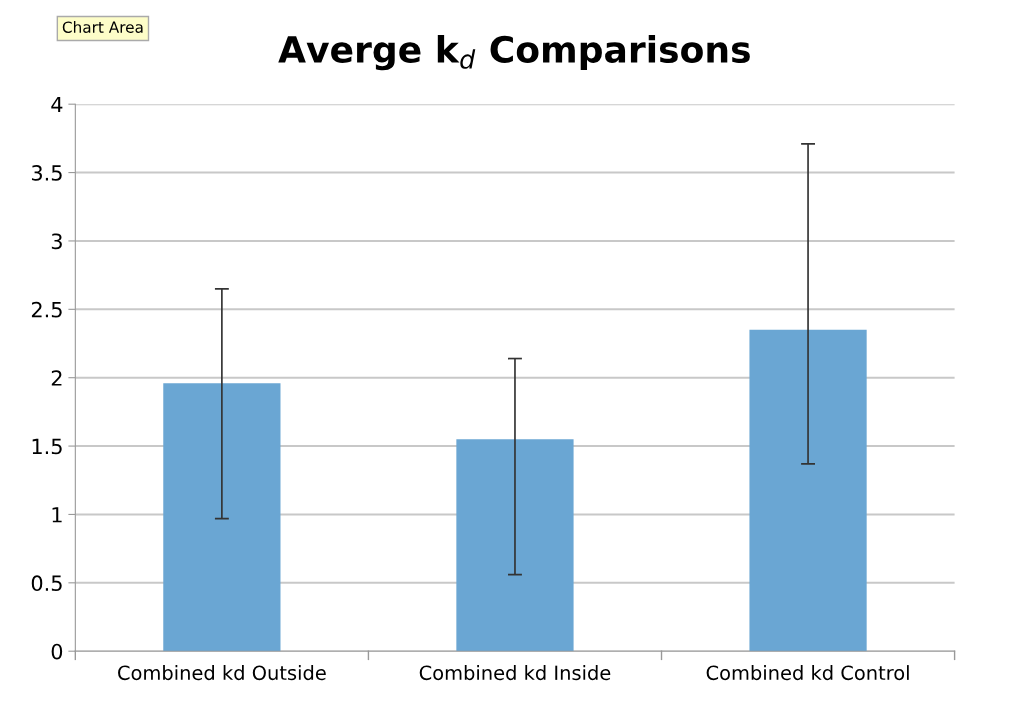 The height and width of the screenshot is (704, 1032). Describe the element at coordinates (57, 515) in the screenshot. I see `y-tick-label: 1` at that location.